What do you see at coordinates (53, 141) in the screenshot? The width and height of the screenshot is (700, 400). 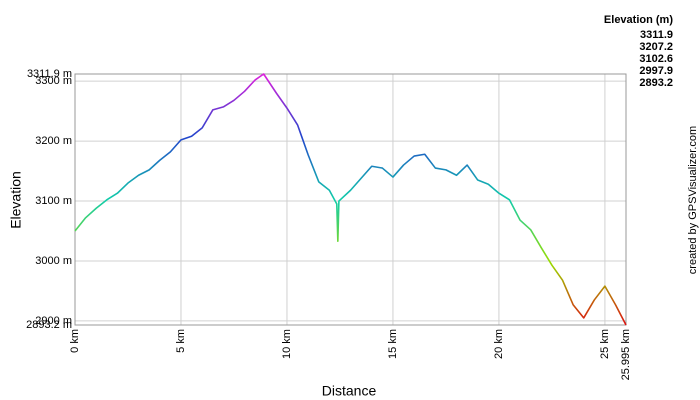 I see `y-tick-label: 3200 m` at bounding box center [53, 141].